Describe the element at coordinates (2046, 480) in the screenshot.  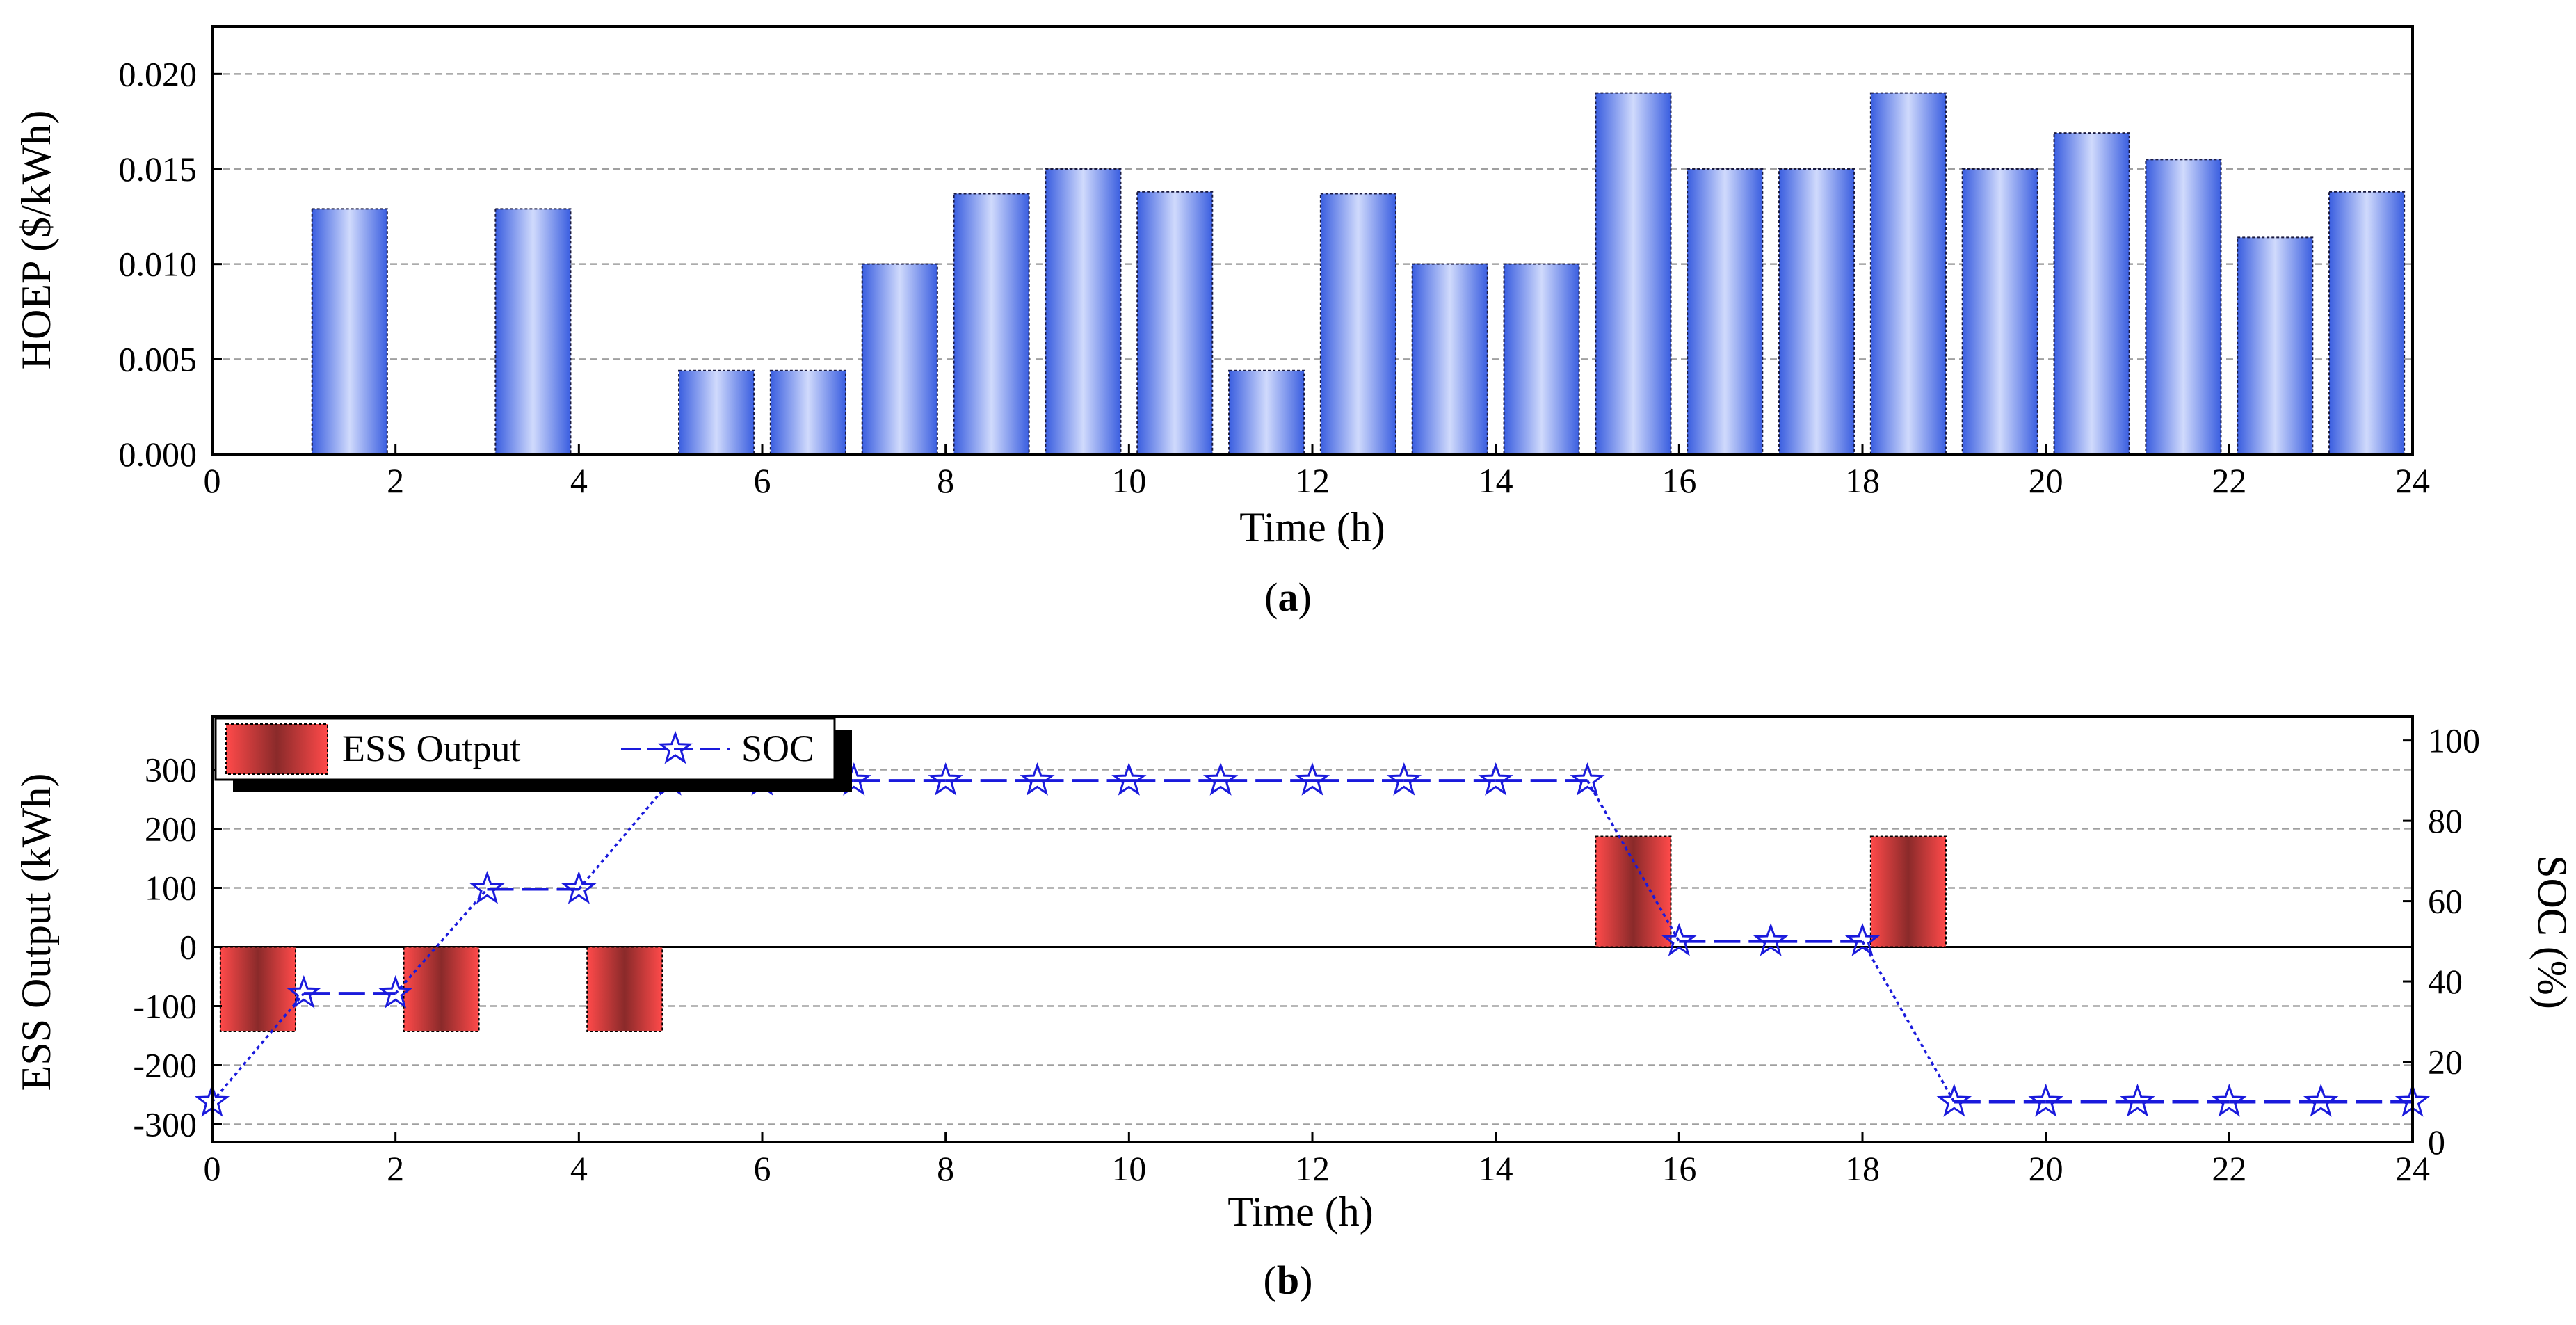
I see `hoep-x-tick-label: 20` at that location.